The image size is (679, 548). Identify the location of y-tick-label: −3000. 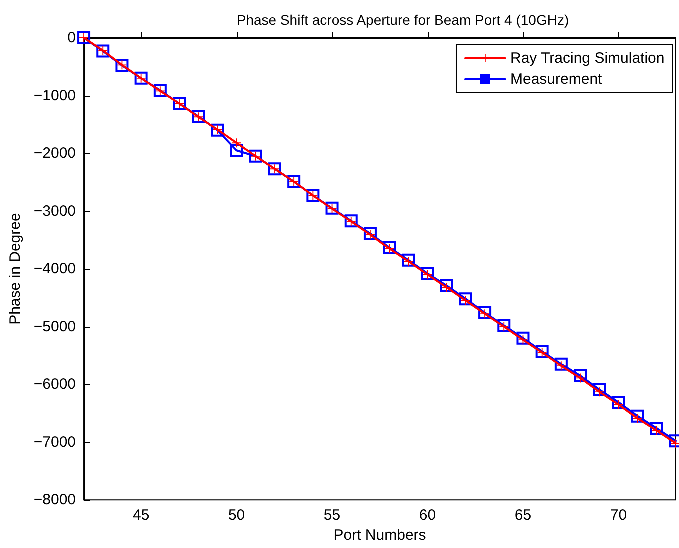
(55, 211).